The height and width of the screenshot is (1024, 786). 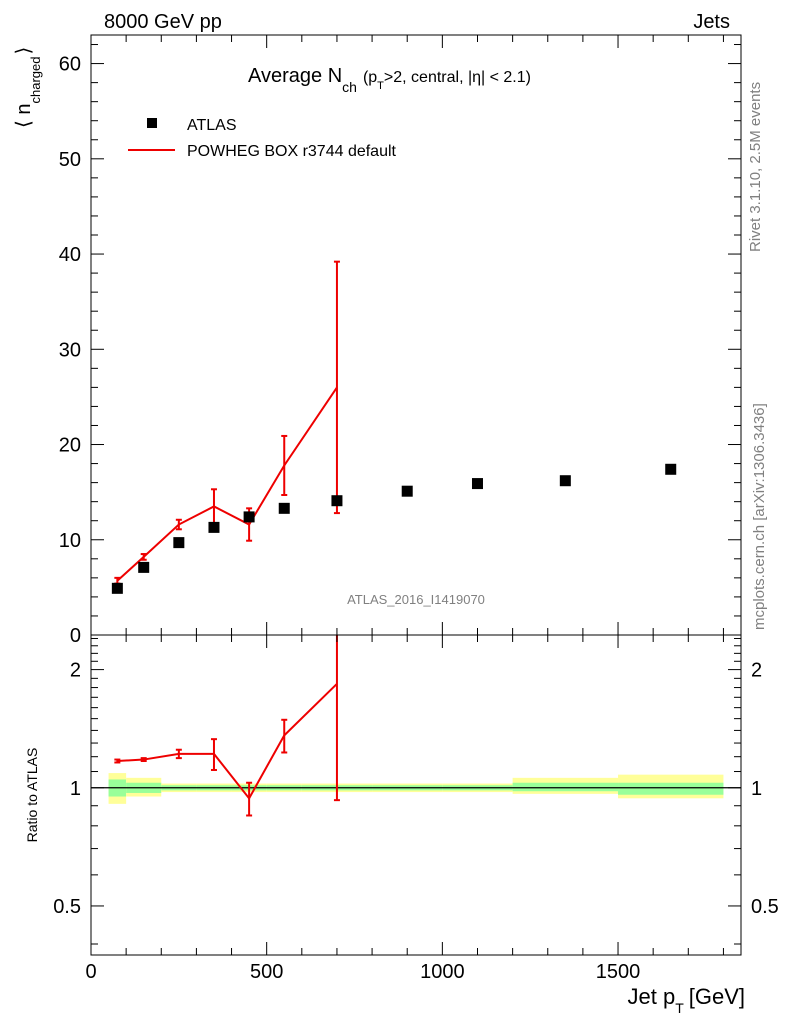 What do you see at coordinates (227, 484) in the screenshot?
I see `mc-line` at bounding box center [227, 484].